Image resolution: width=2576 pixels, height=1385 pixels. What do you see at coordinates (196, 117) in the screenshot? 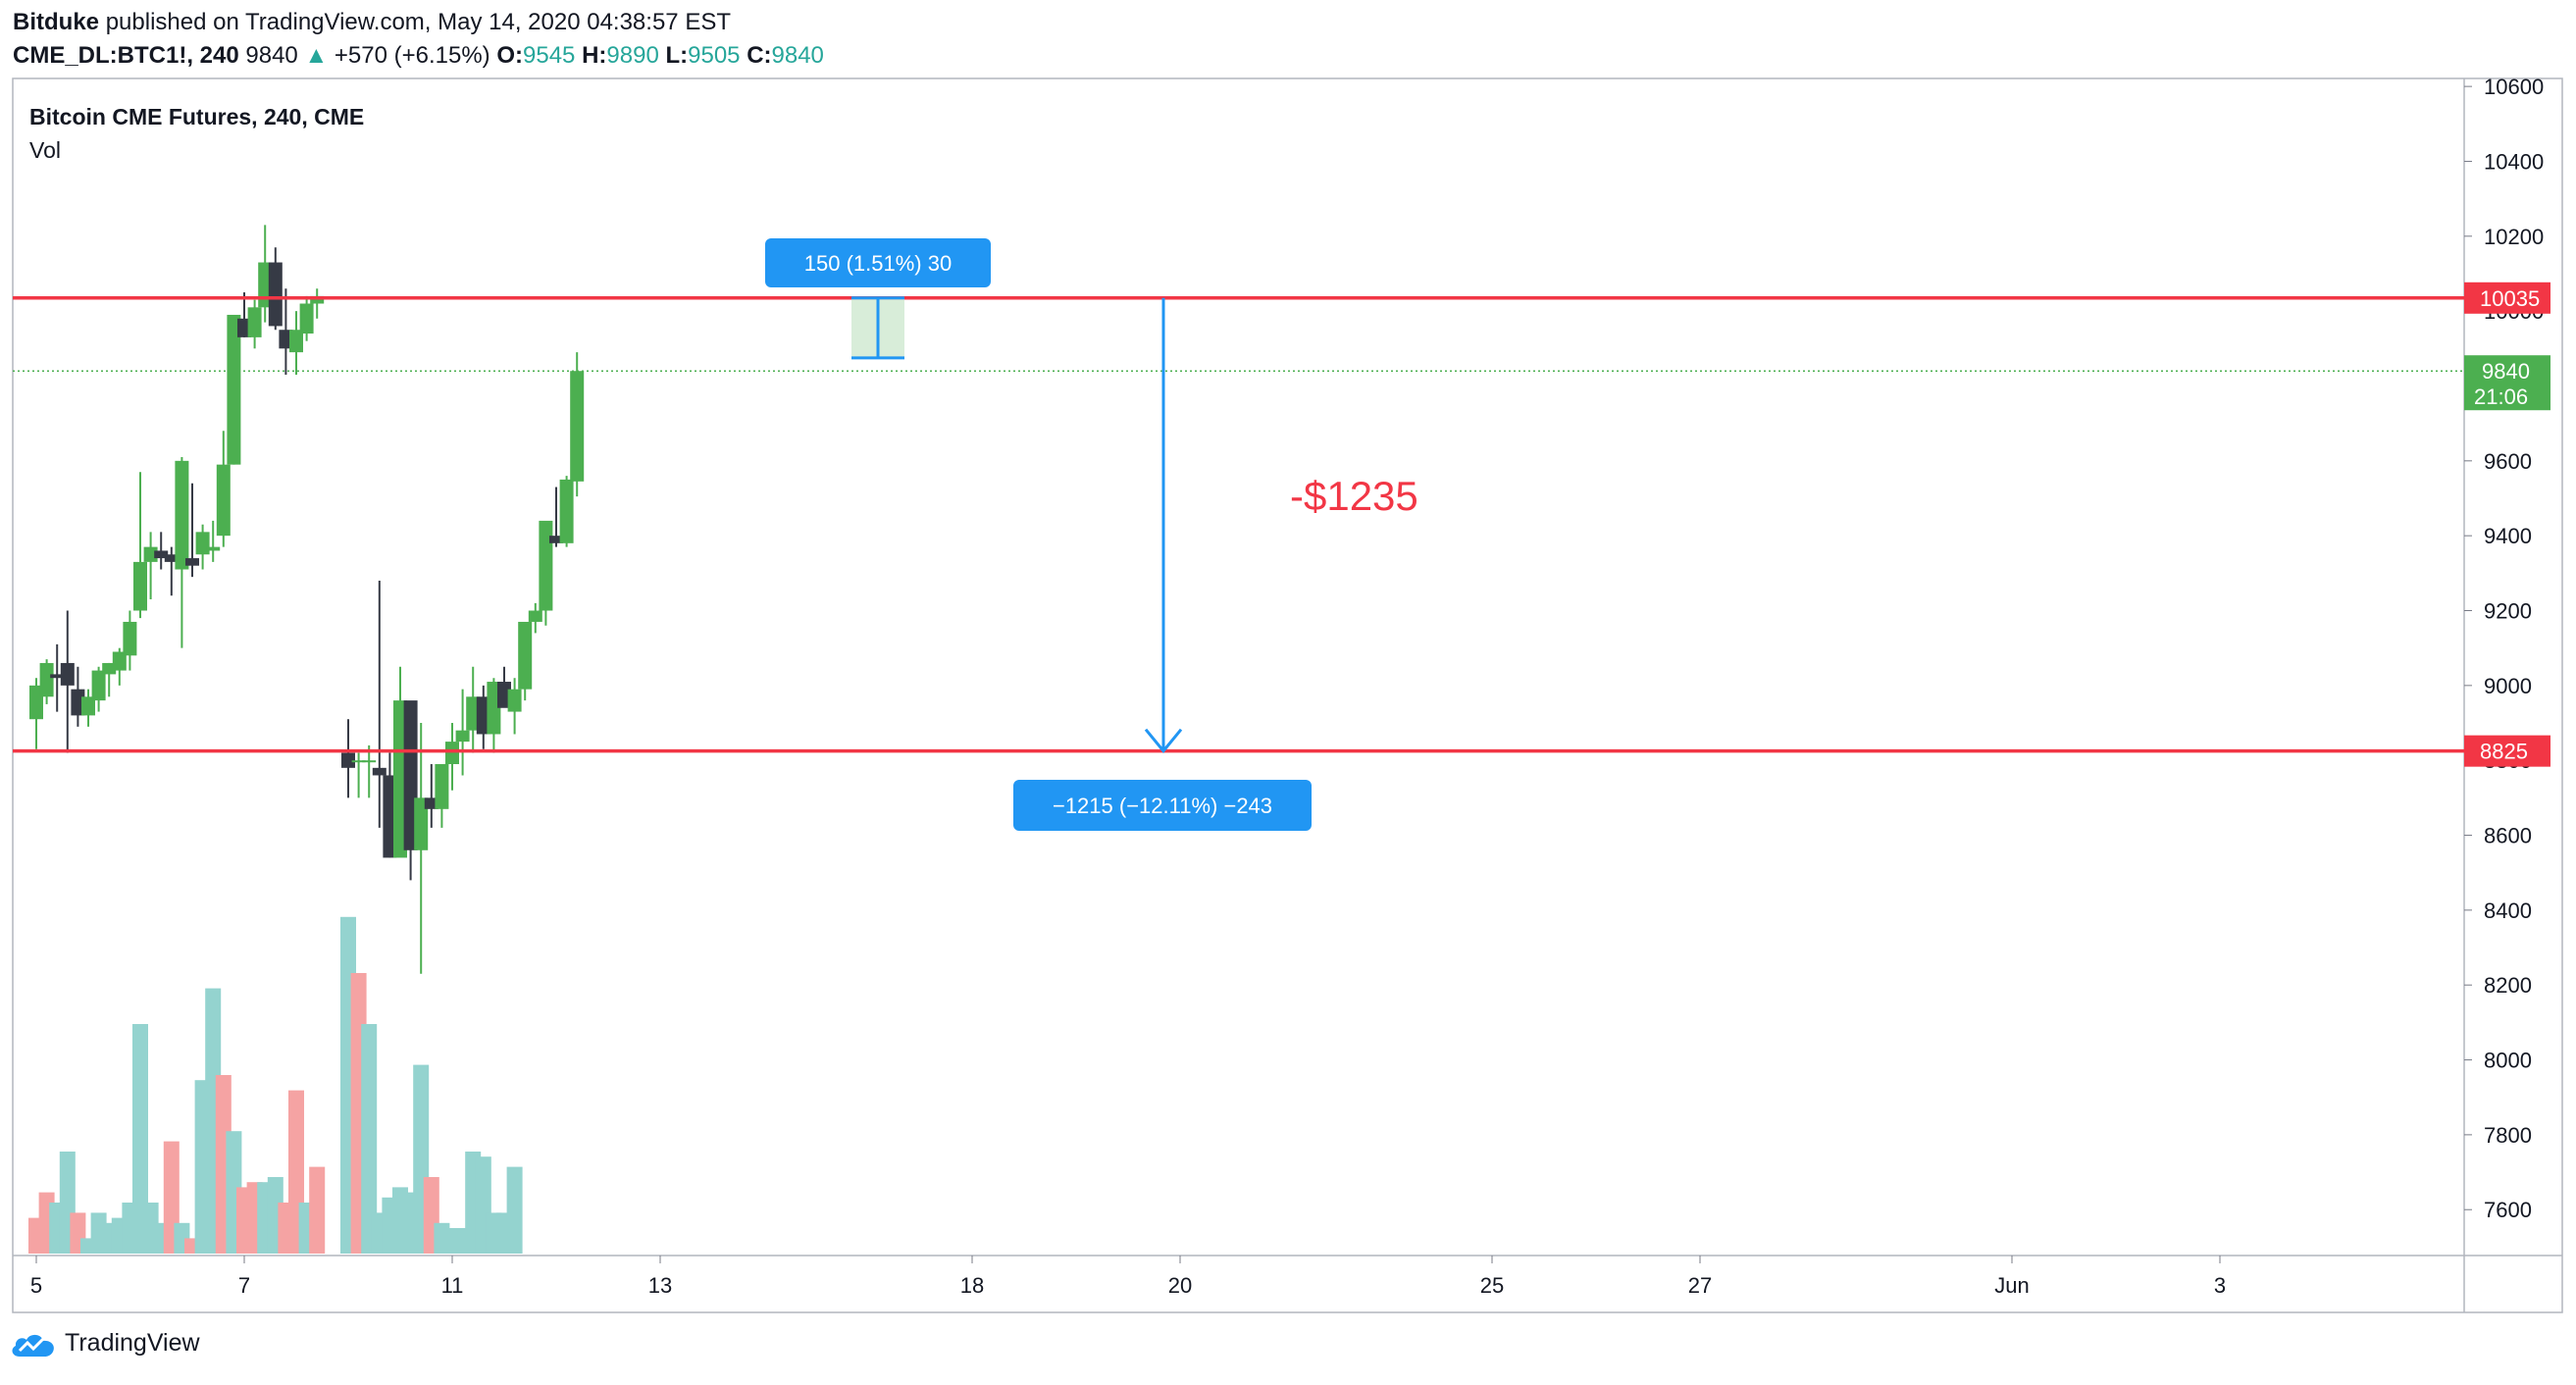
I see `chart-title: Bitcoin CME Futures, 240, CME` at bounding box center [196, 117].